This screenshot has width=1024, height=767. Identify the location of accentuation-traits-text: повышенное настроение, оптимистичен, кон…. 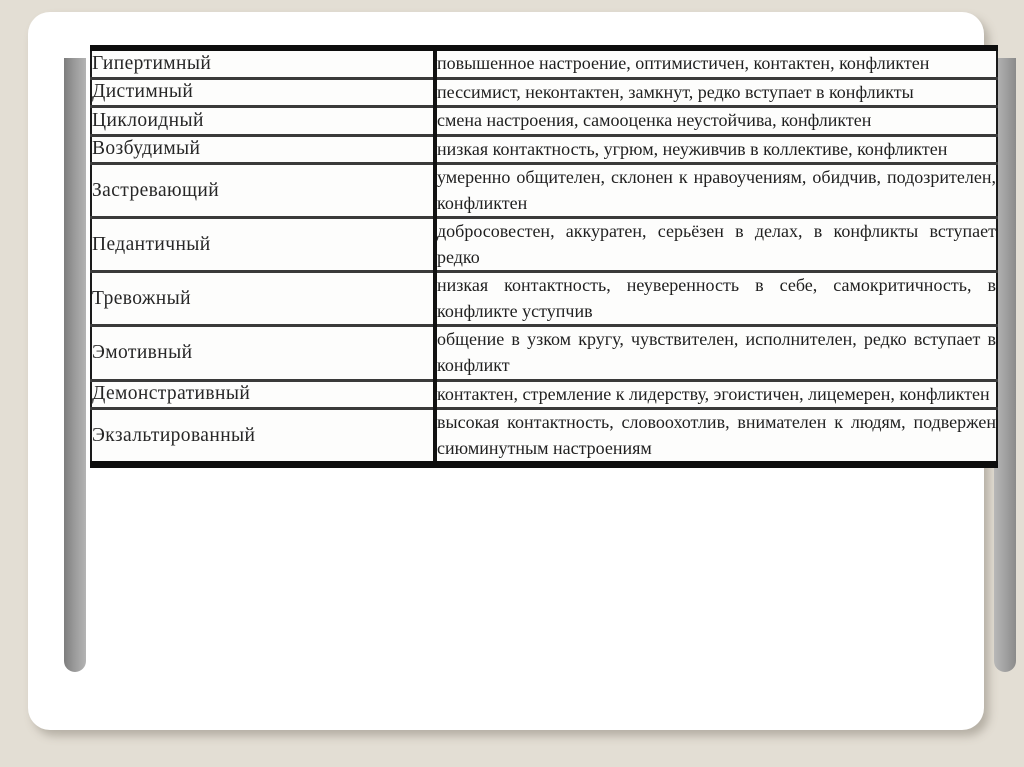
(715, 63).